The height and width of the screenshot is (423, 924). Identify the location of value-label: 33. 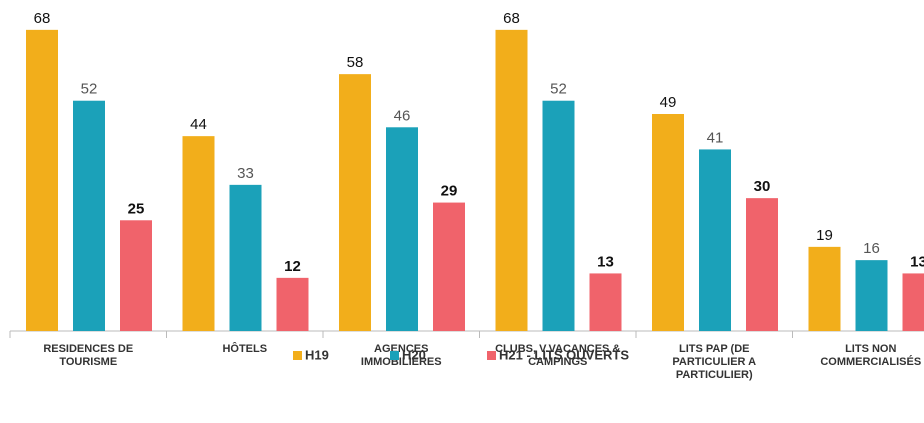
(245, 173).